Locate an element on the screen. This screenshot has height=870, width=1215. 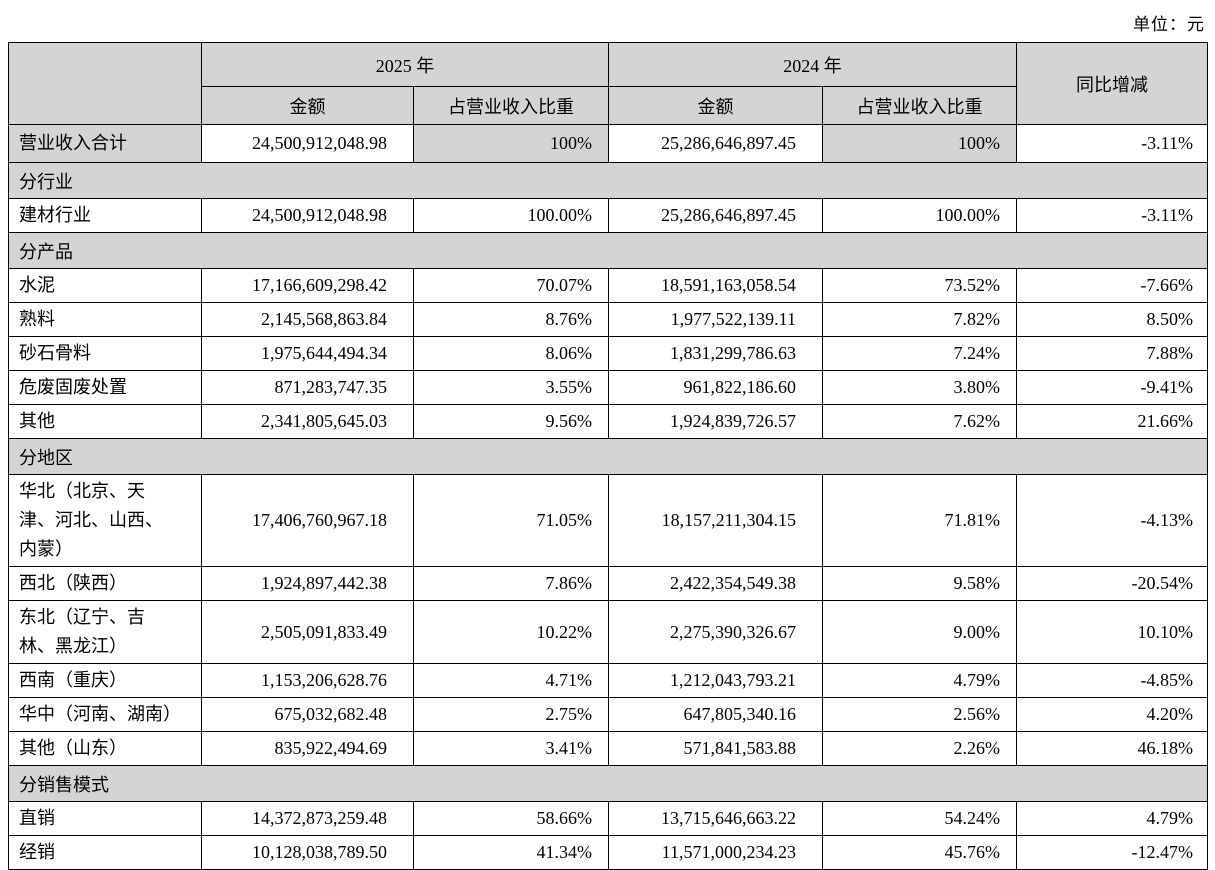
row-label: 水泥 is located at coordinates (105, 285).